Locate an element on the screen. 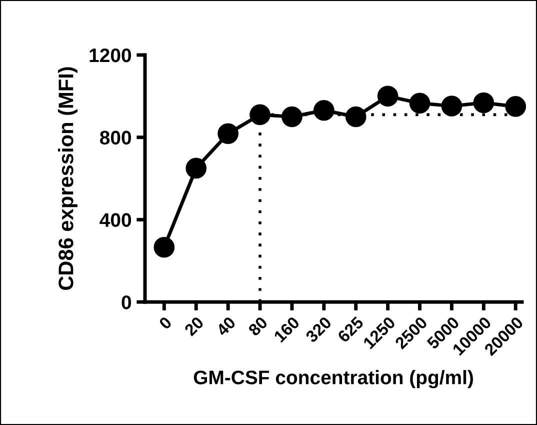  x-tick-label: 80 is located at coordinates (258, 326).